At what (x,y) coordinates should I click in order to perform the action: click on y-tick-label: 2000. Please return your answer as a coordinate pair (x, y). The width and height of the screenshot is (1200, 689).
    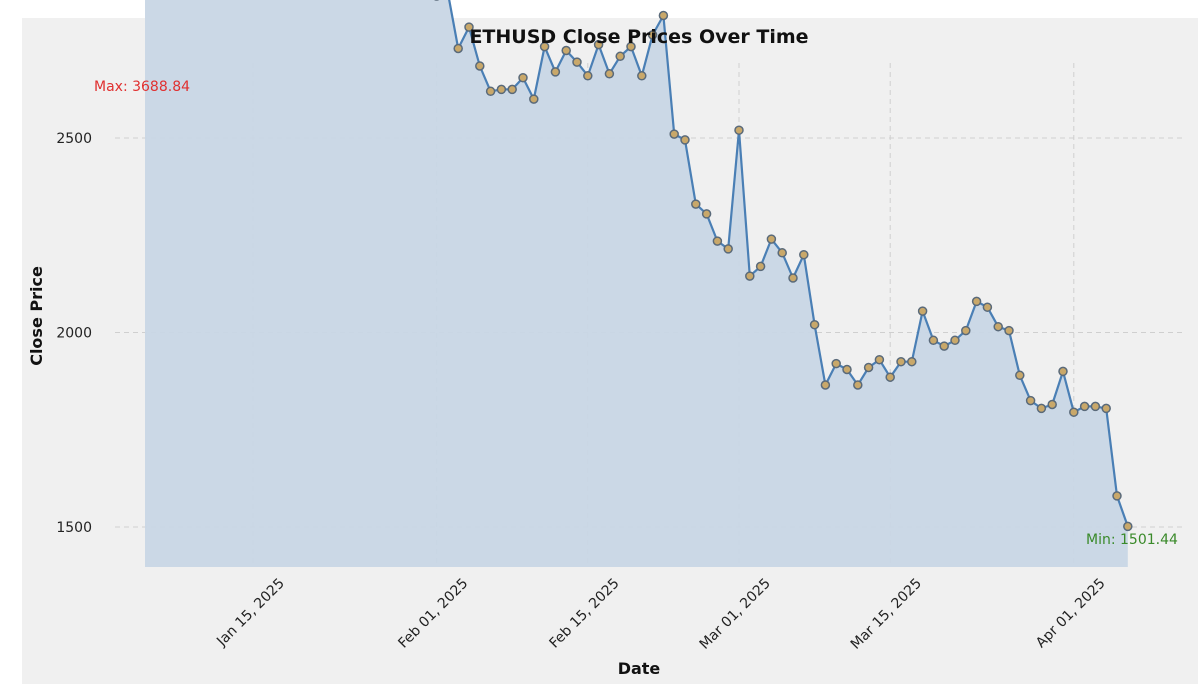
    Looking at the image, I should click on (74, 334).